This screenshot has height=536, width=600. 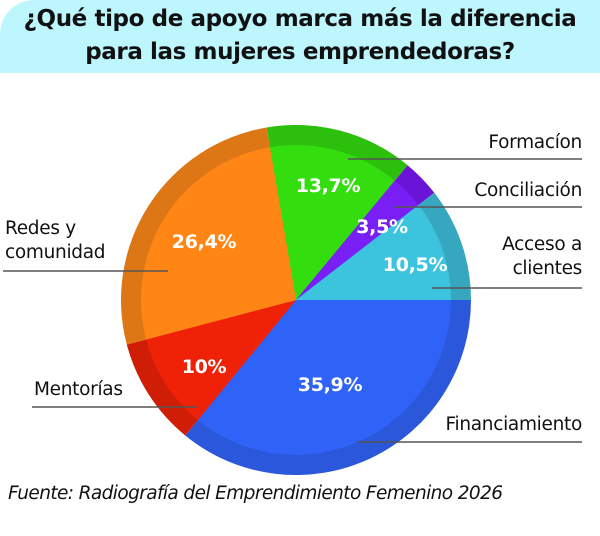 I want to click on category-label-redes: Redes y comunidad, so click(x=55, y=241).